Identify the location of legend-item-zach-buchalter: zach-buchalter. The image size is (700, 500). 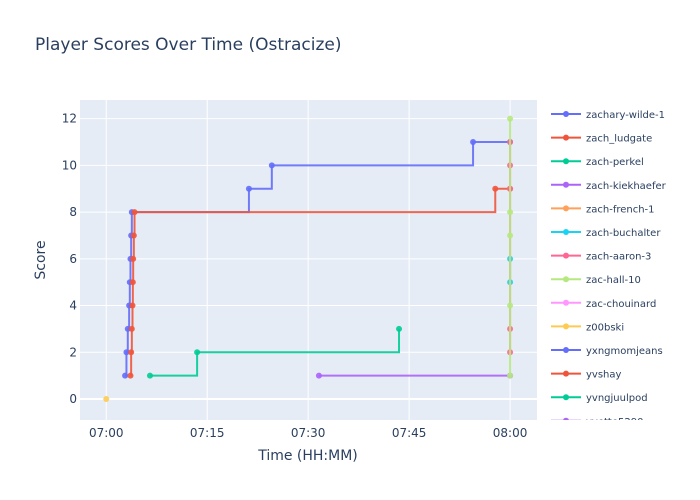
(606, 233).